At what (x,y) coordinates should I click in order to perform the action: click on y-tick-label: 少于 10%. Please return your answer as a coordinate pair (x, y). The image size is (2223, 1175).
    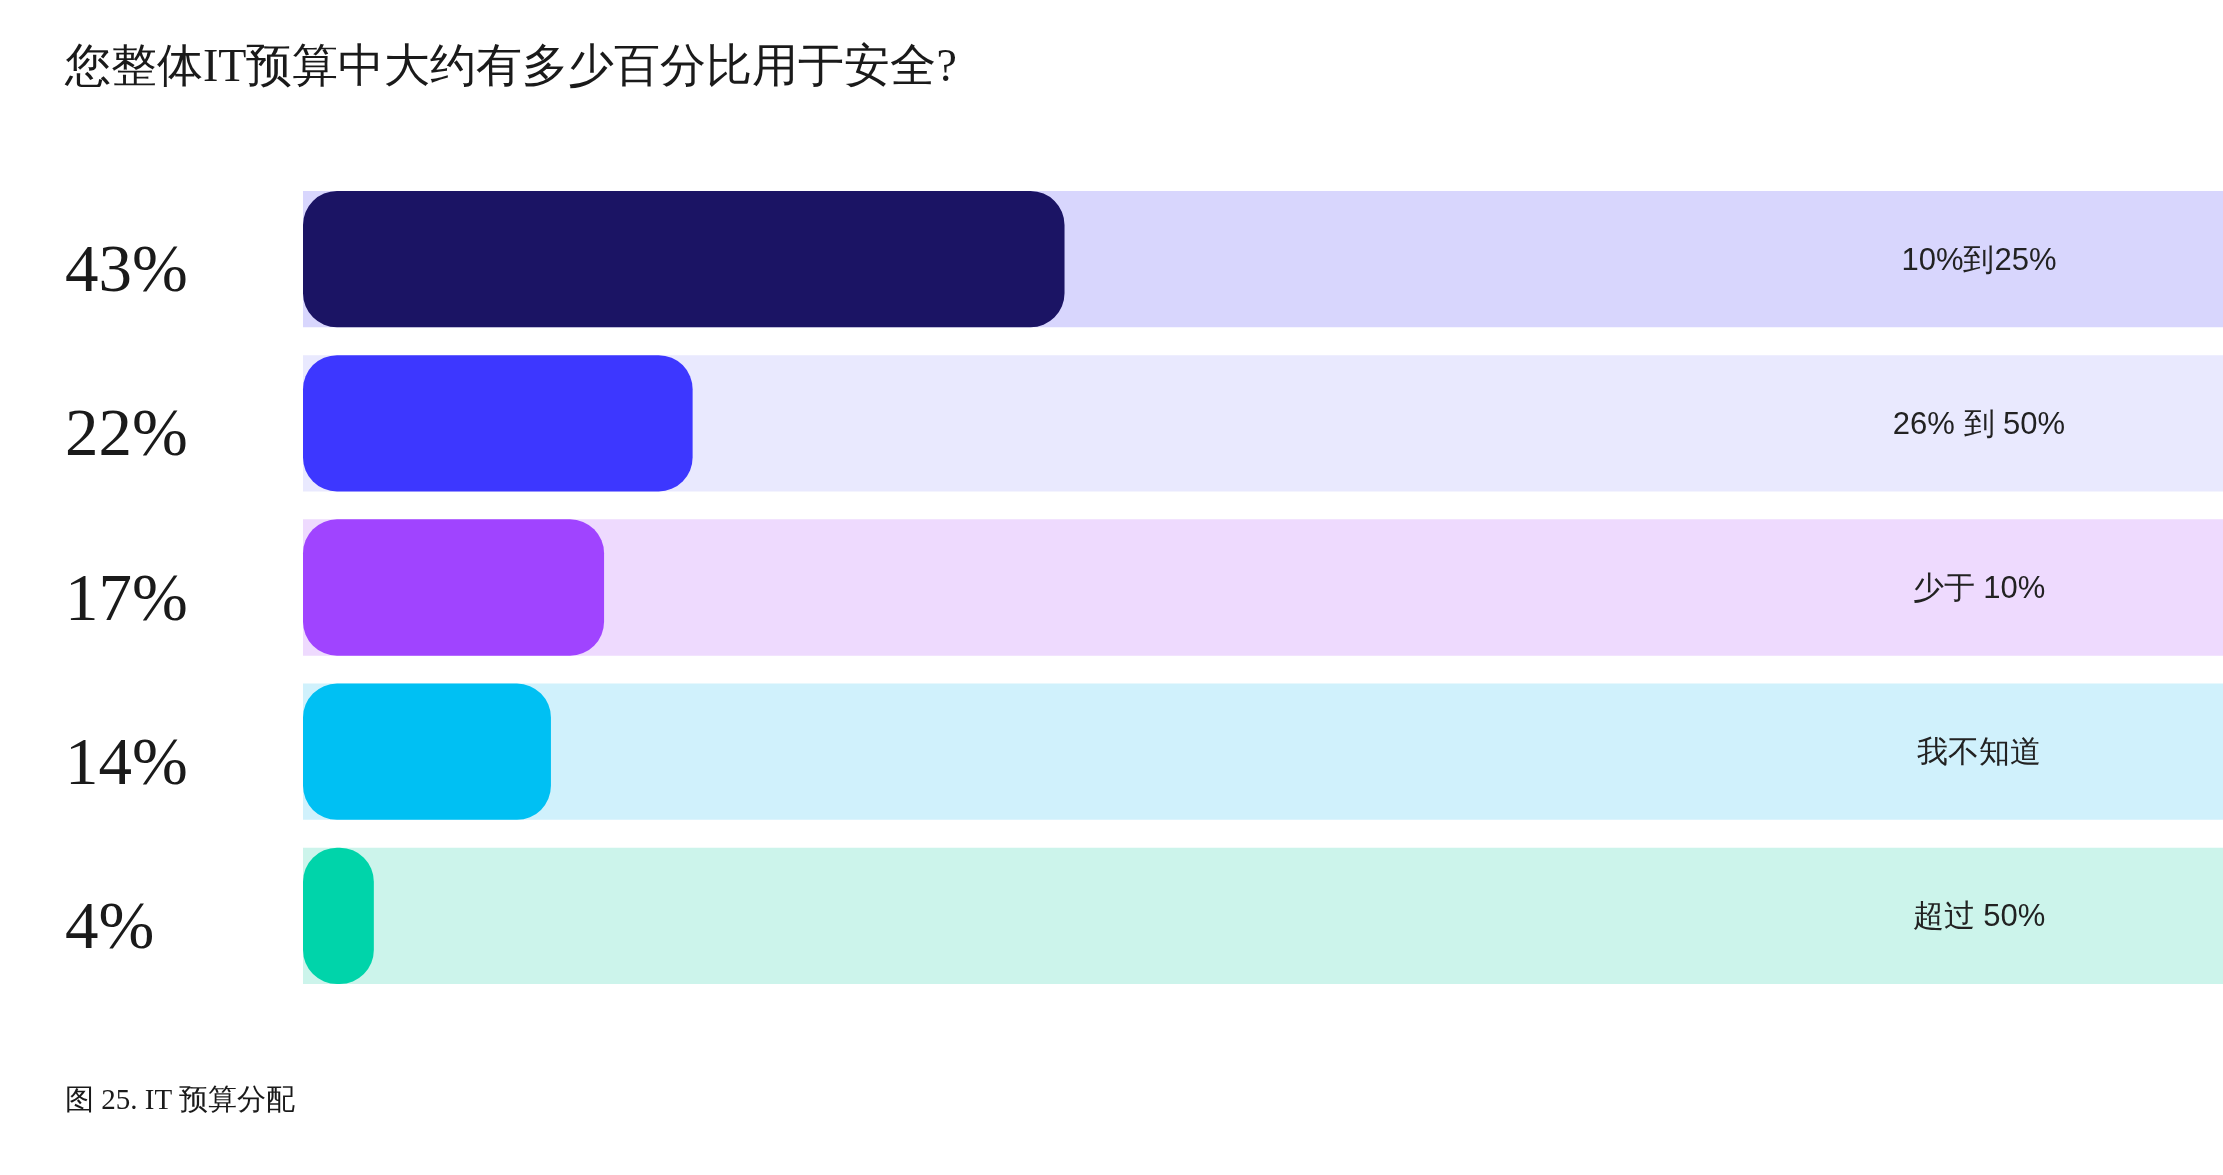
    Looking at the image, I should click on (1979, 587).